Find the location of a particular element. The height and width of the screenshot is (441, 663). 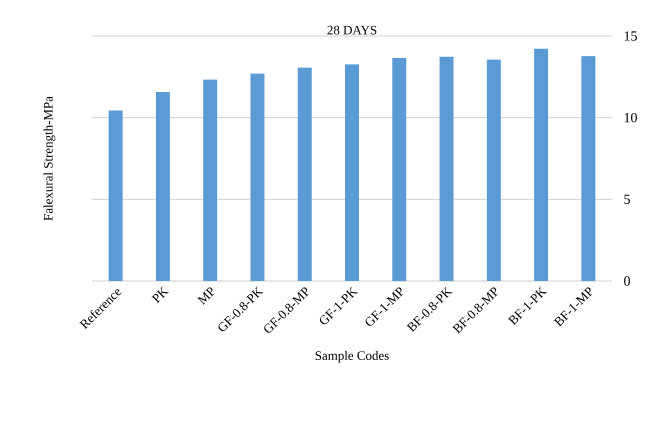

y-tick-label: 15 is located at coordinates (630, 36).